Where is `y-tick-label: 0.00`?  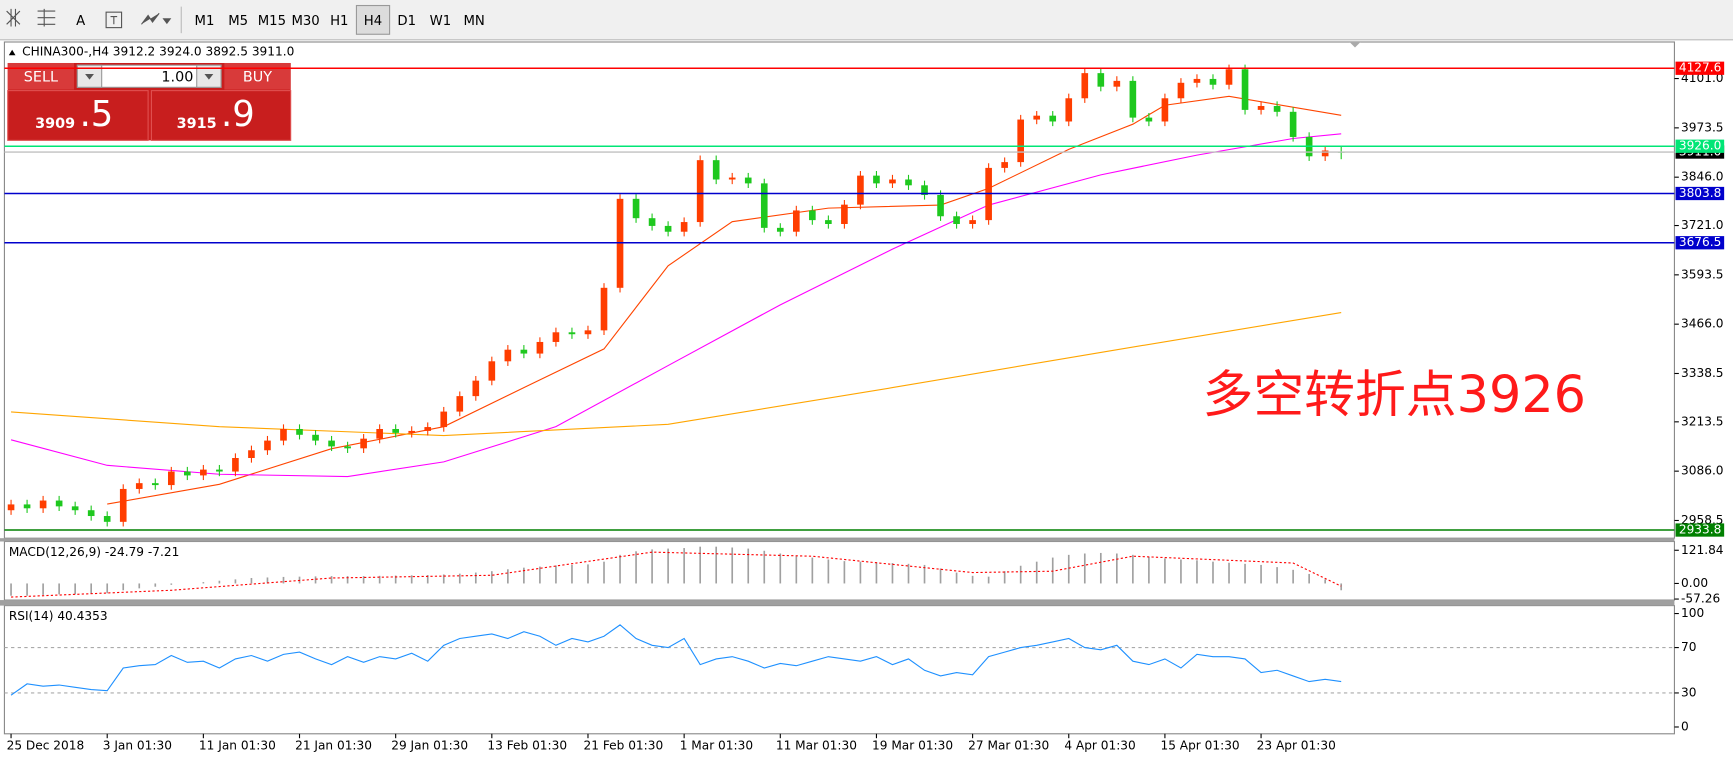
y-tick-label: 0.00 is located at coordinates (1694, 583).